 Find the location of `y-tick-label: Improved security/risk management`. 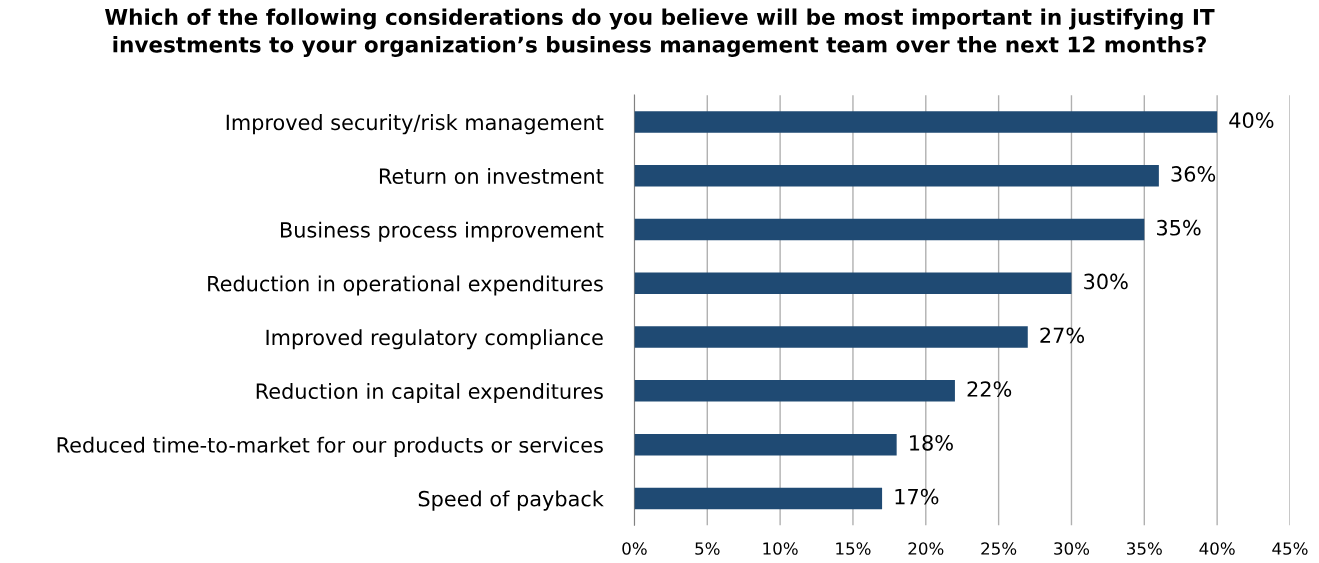

y-tick-label: Improved security/risk management is located at coordinates (415, 124).